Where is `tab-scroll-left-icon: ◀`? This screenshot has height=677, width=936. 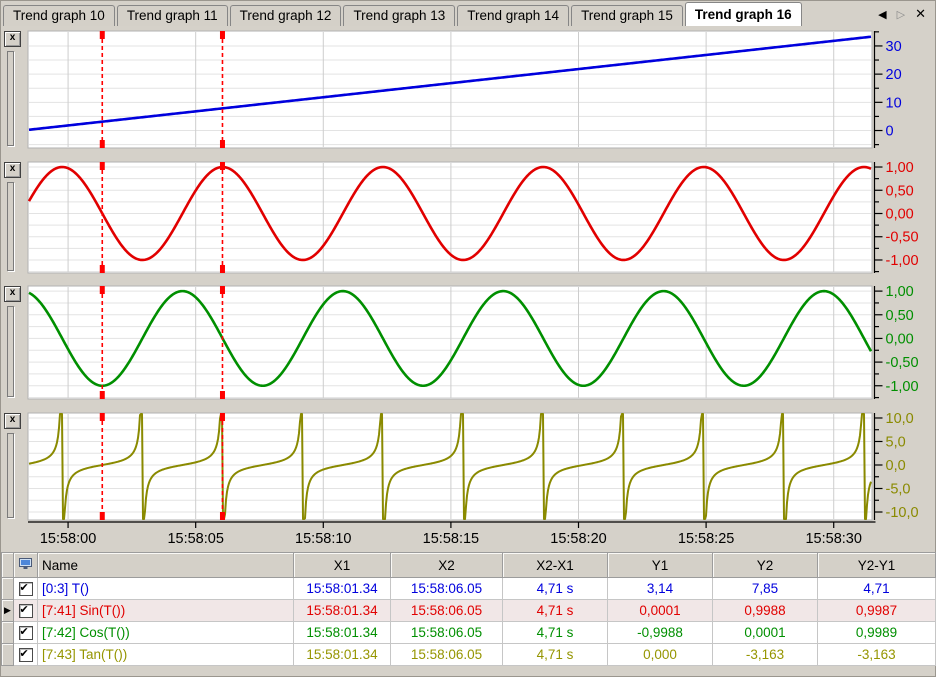
tab-scroll-left-icon: ◀ is located at coordinates (882, 14).